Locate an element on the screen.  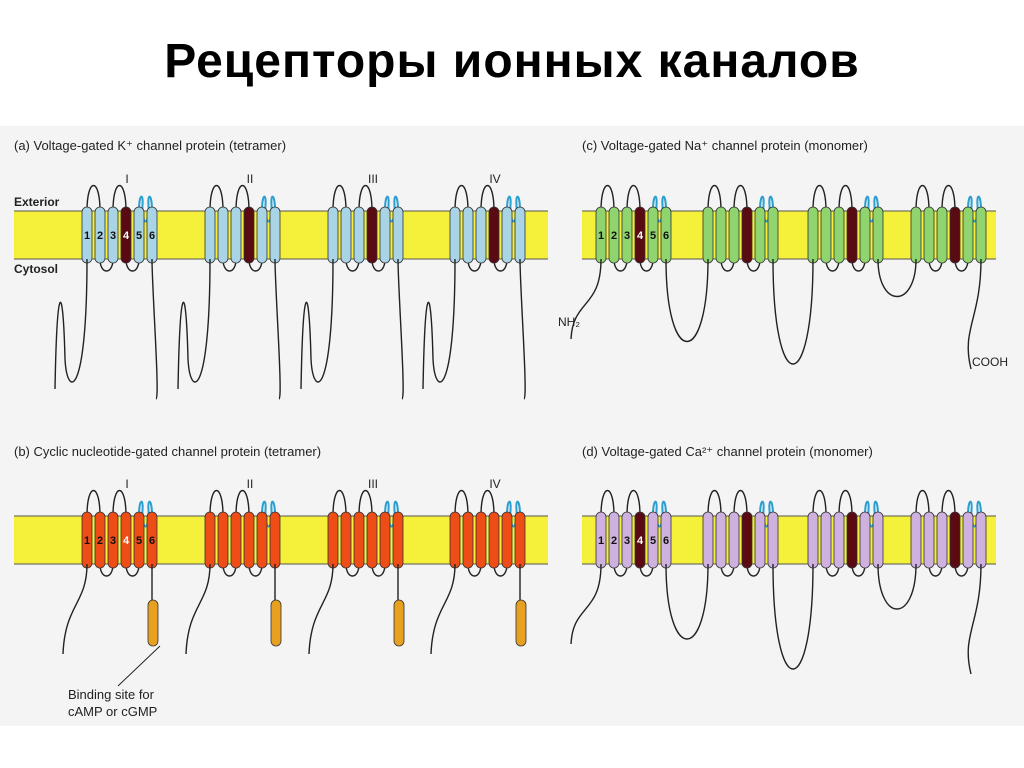
c-terminus-line is located at coordinates (974, 314).